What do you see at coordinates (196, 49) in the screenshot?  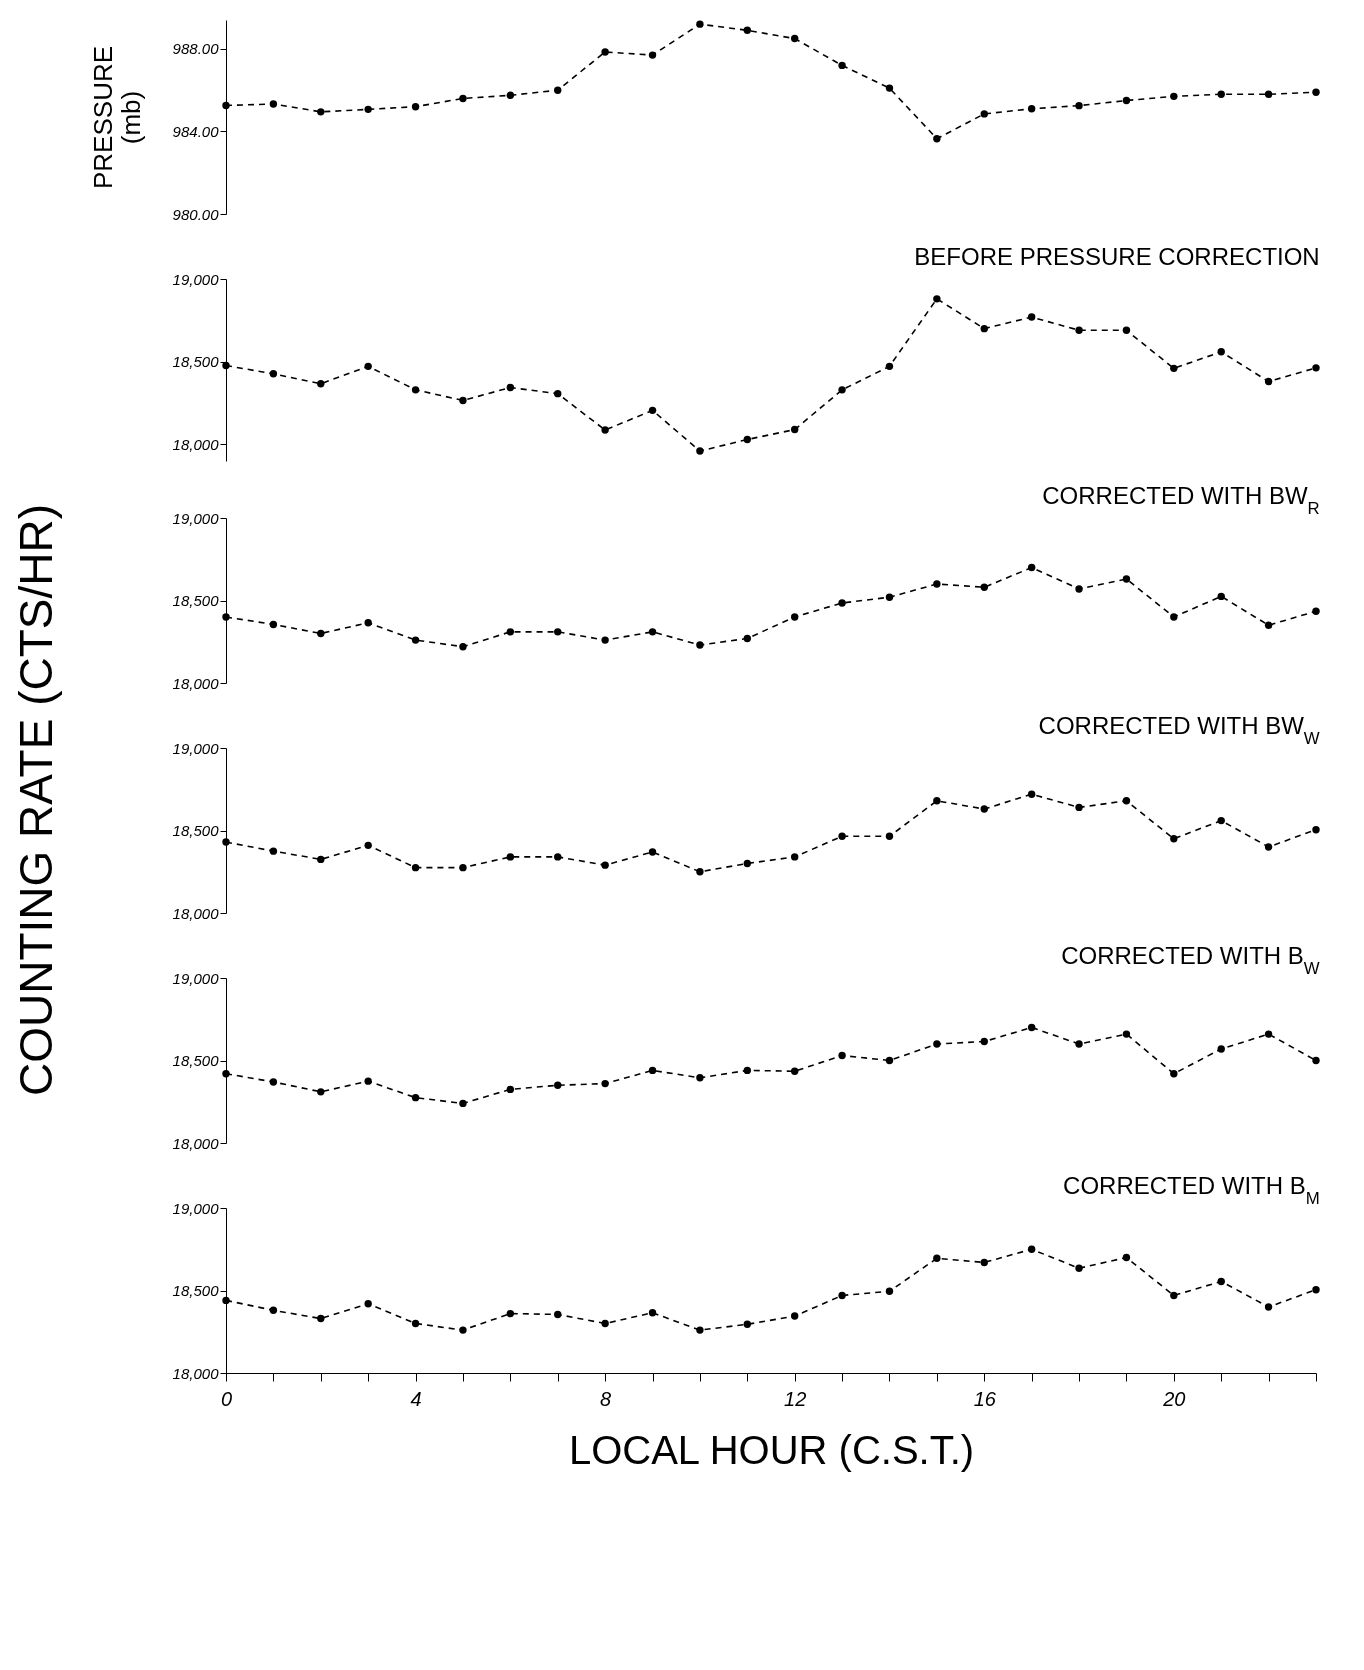 I see `y-tick-label: 988.00` at bounding box center [196, 49].